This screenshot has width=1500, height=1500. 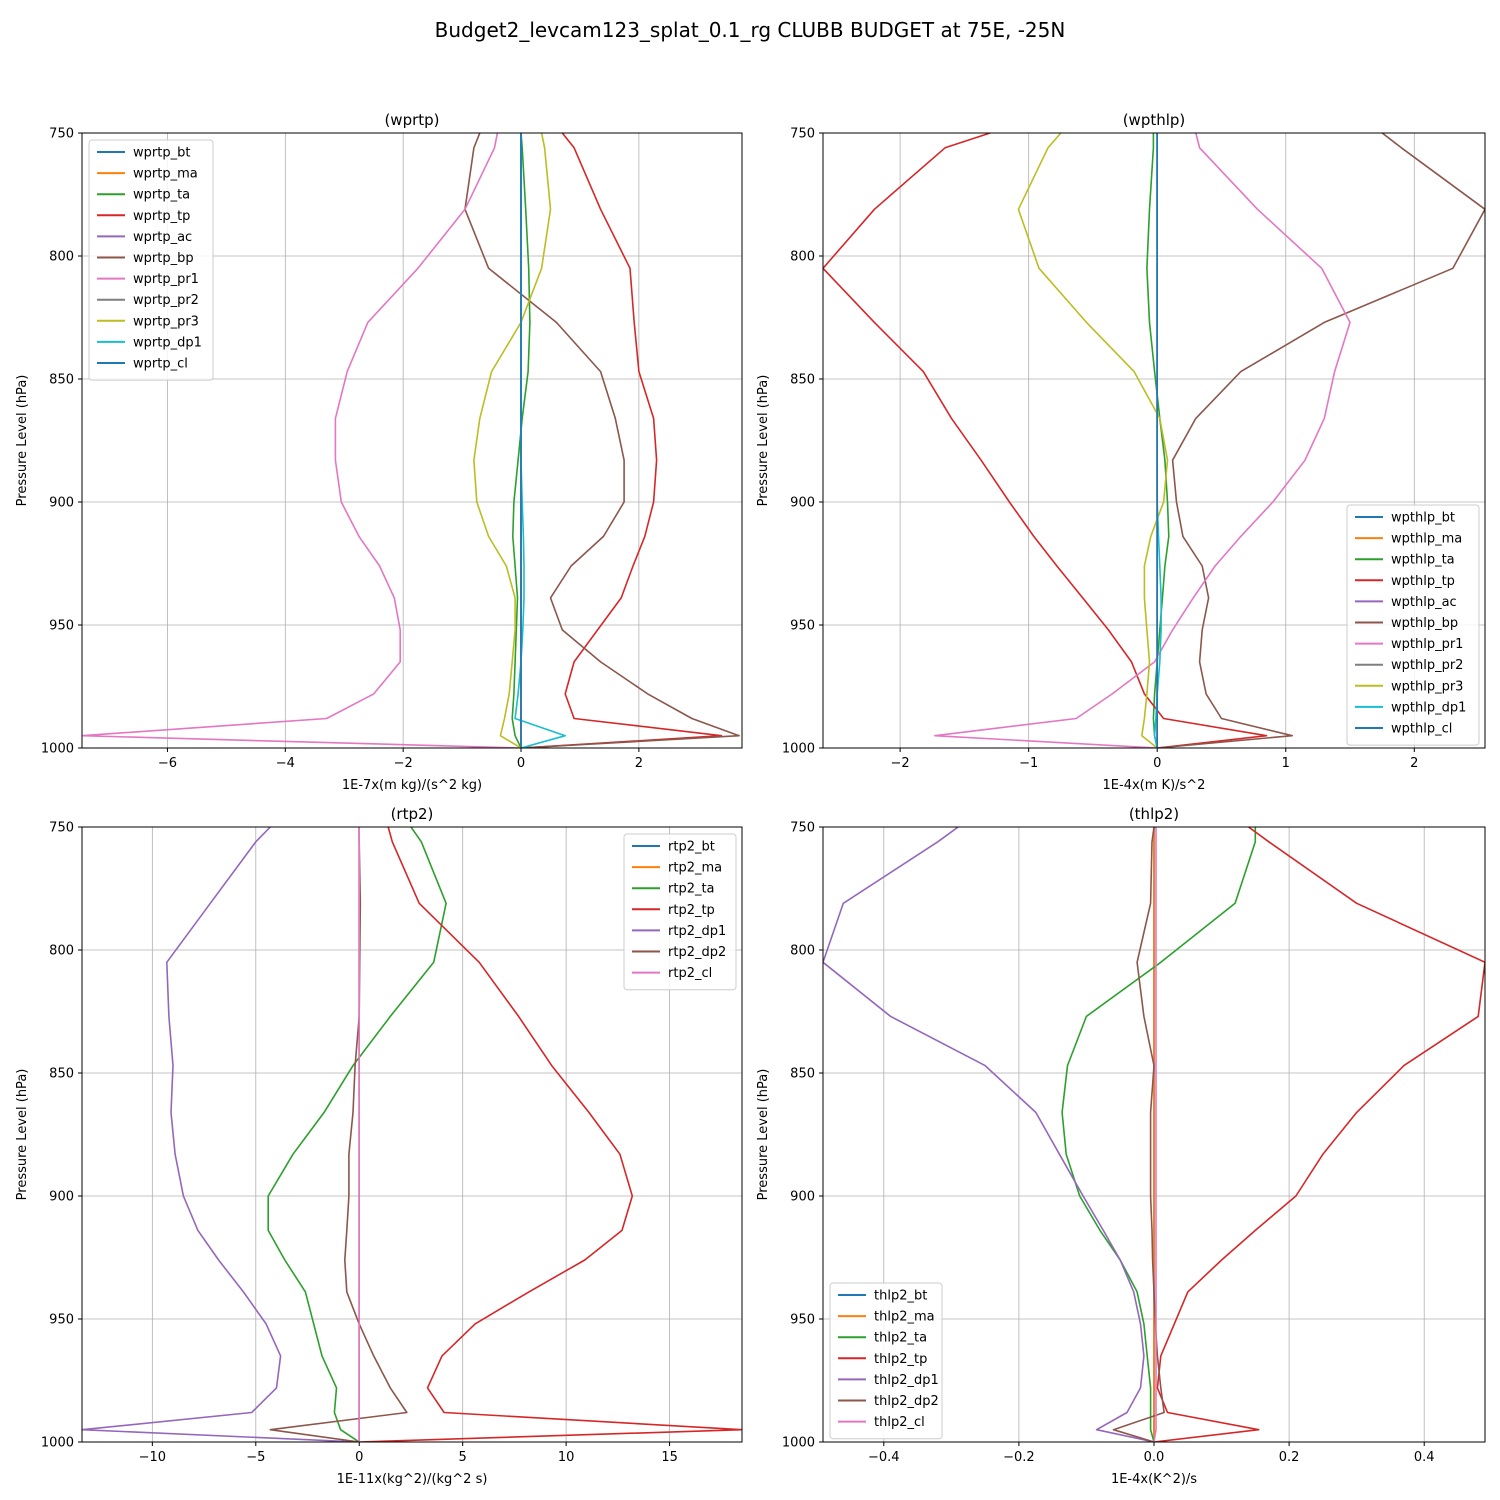 I want to click on x-tick-label: 5, so click(x=463, y=1457).